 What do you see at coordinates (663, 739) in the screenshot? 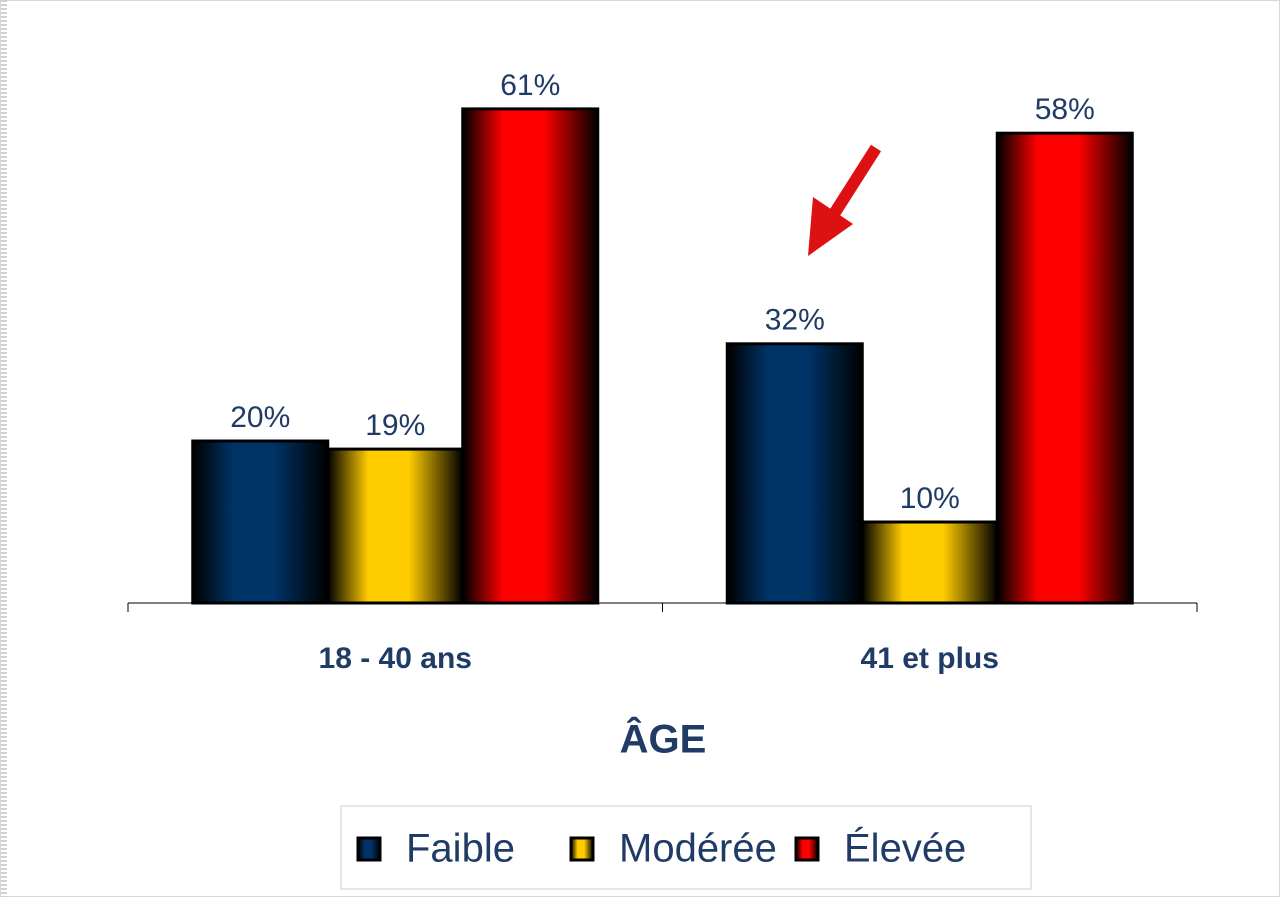
I see `x-axis-title: ÂGE` at bounding box center [663, 739].